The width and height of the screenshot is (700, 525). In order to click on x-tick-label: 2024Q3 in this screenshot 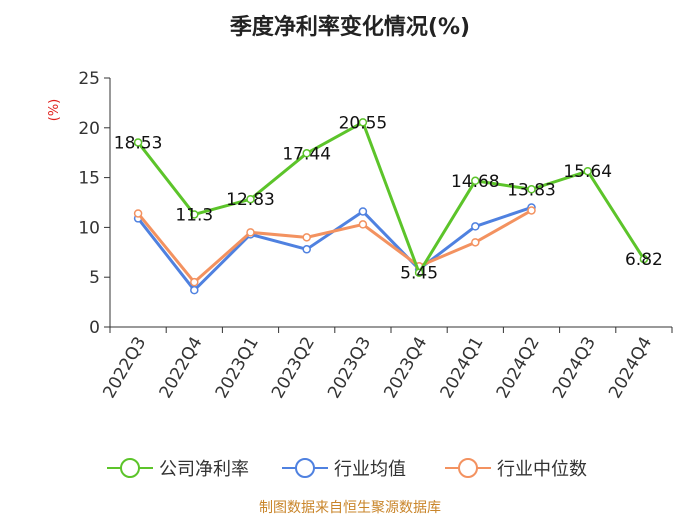, I will do `click(574, 368)`.